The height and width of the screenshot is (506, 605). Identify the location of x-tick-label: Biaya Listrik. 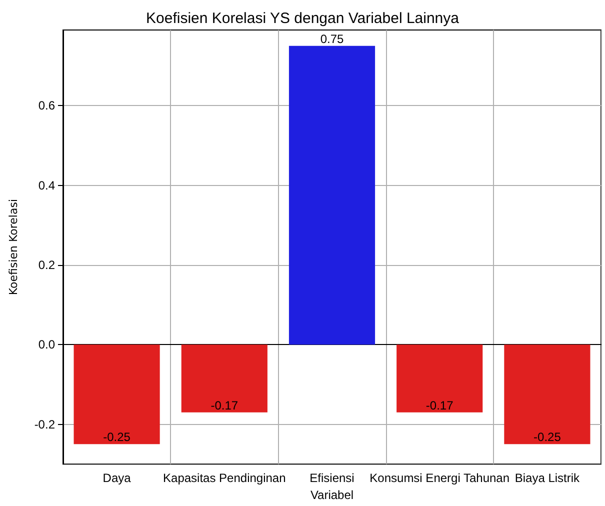
(547, 478).